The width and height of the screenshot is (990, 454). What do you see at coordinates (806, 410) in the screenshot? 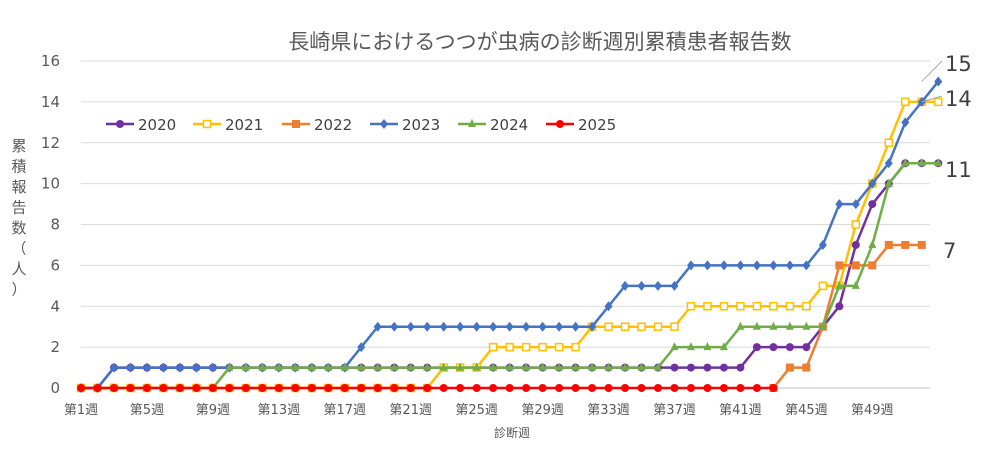
I see `x-tick-label: 第45週` at bounding box center [806, 410].